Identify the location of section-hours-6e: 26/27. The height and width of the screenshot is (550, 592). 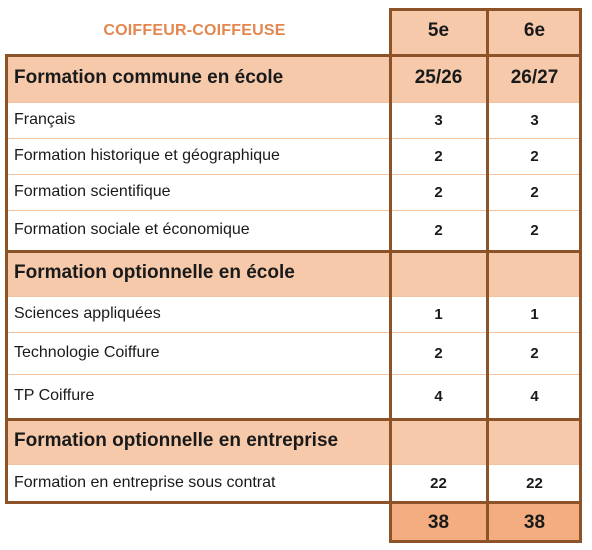
(534, 78).